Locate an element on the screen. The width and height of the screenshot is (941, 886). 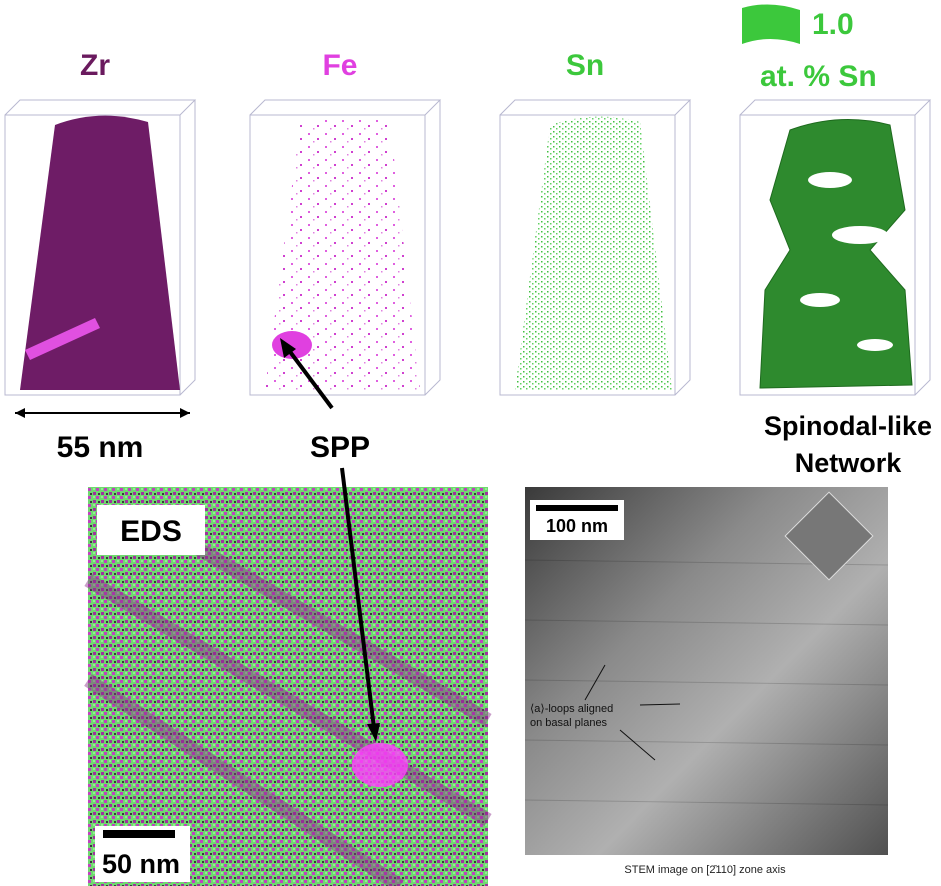
iso-caption: Spinodal-like is located at coordinates (848, 426).